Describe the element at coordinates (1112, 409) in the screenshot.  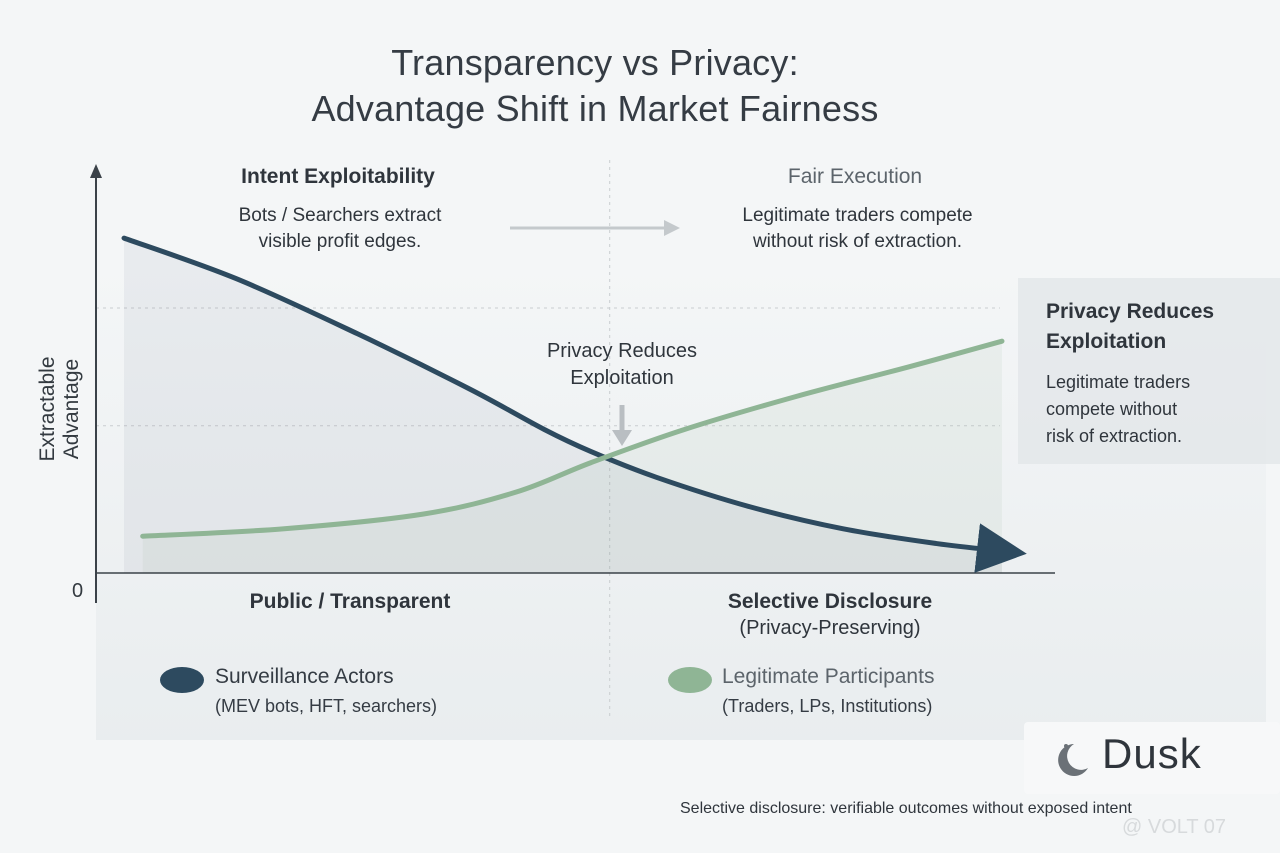
I see `side-callout-text-line-2: compete without` at that location.